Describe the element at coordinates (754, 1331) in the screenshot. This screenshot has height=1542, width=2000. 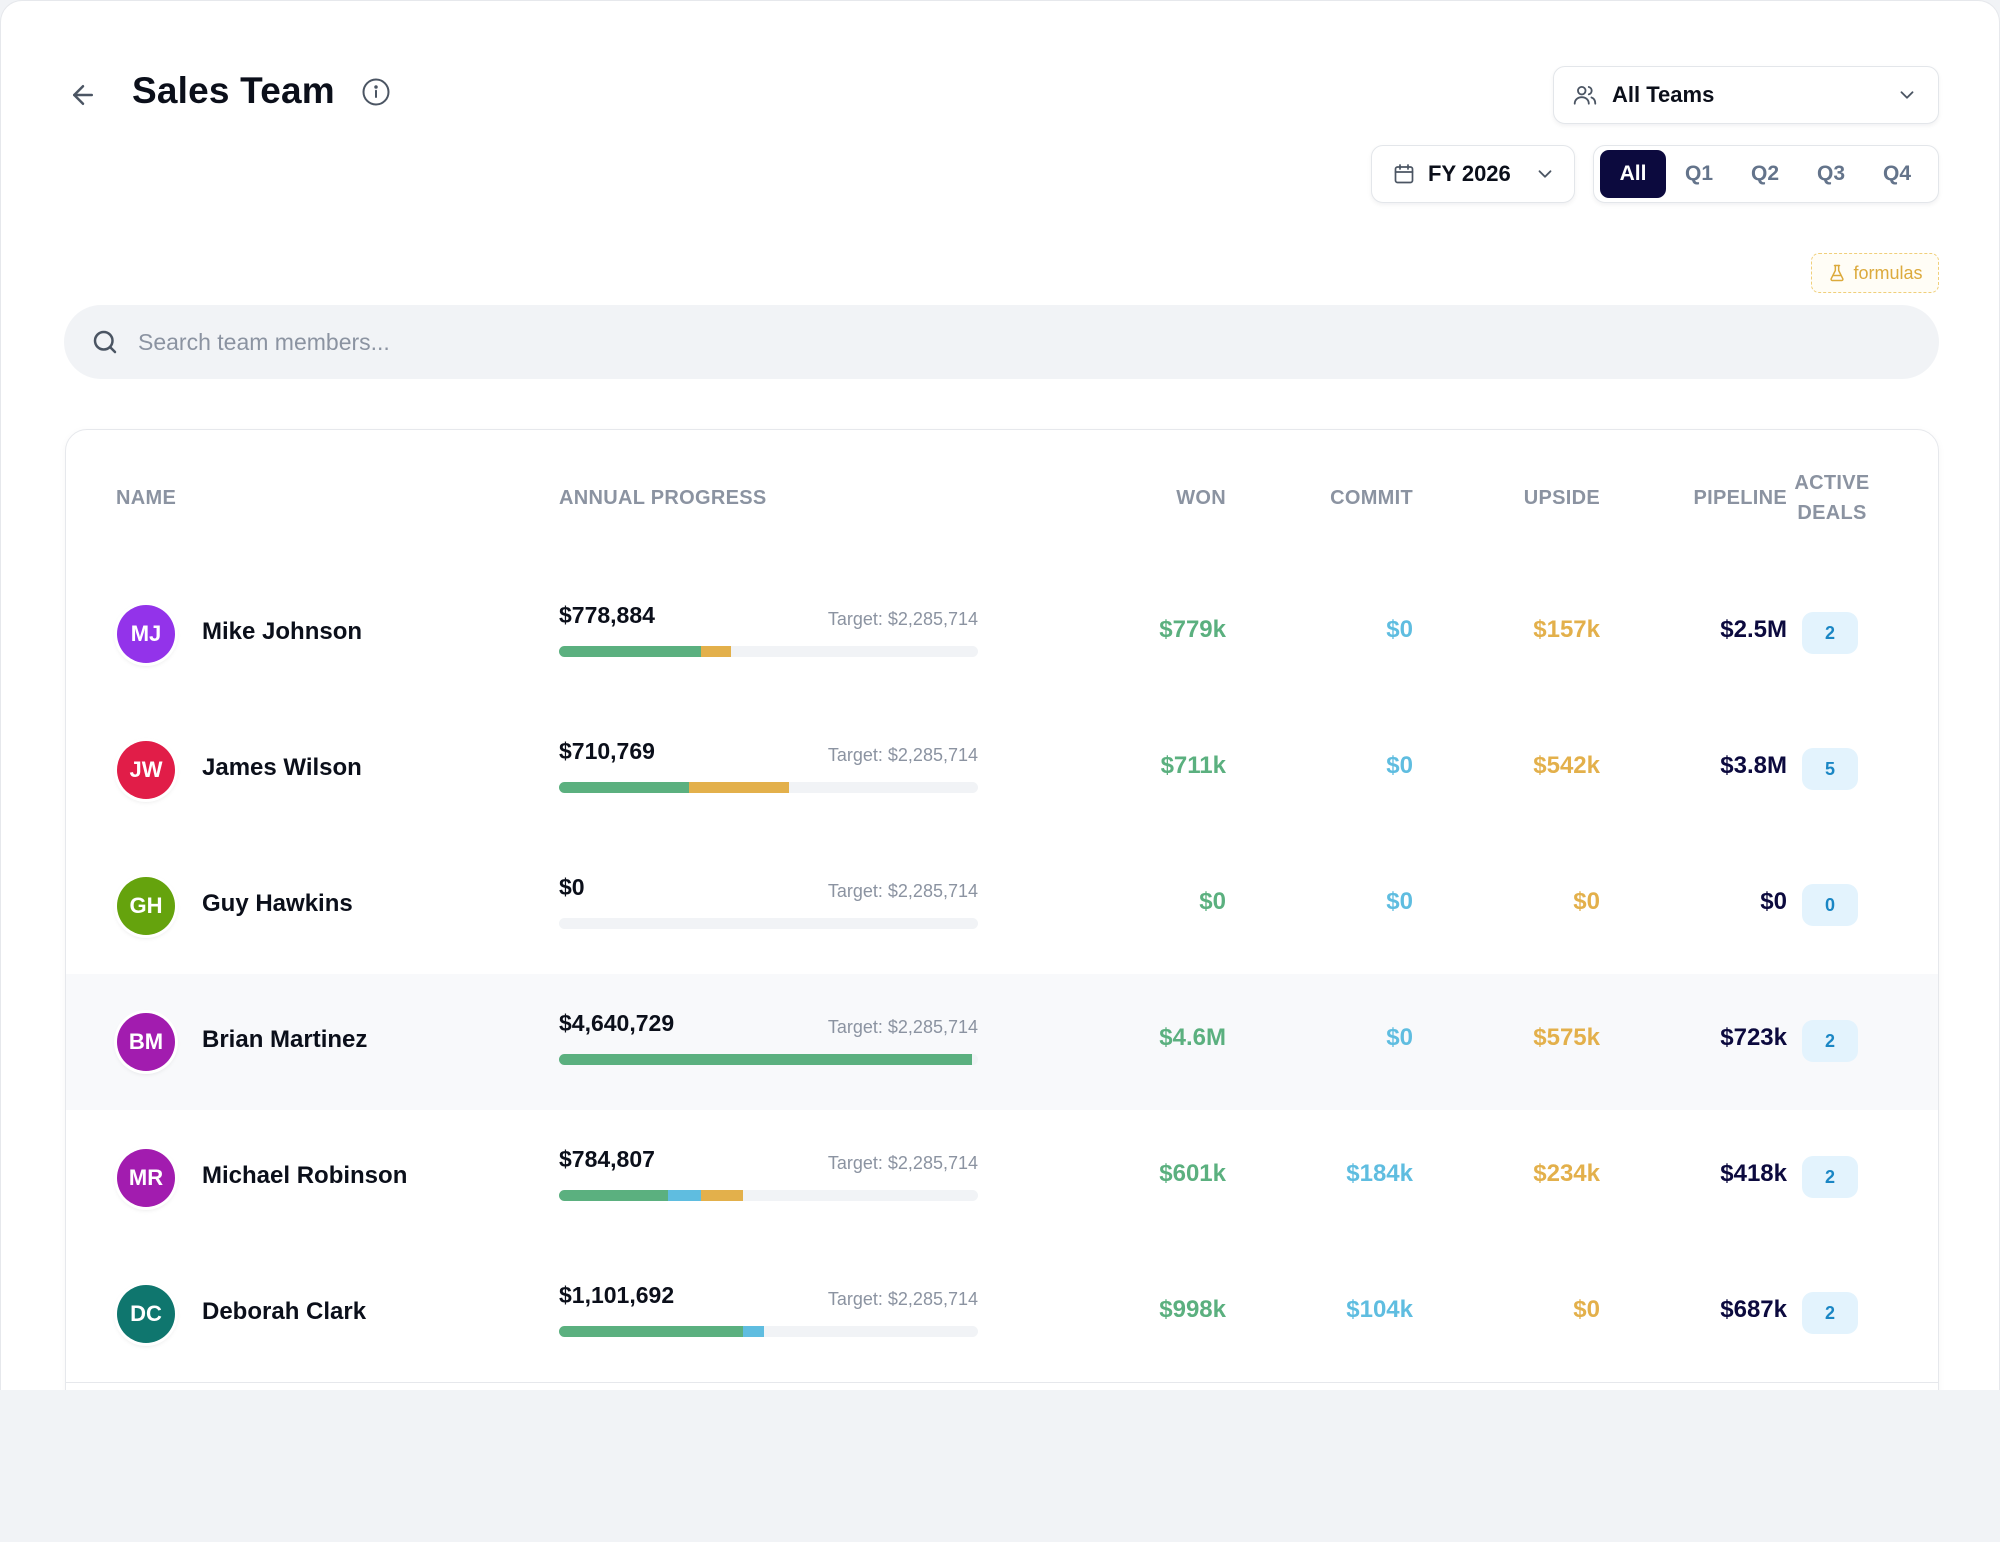
I see `progress-segment-commit` at that location.